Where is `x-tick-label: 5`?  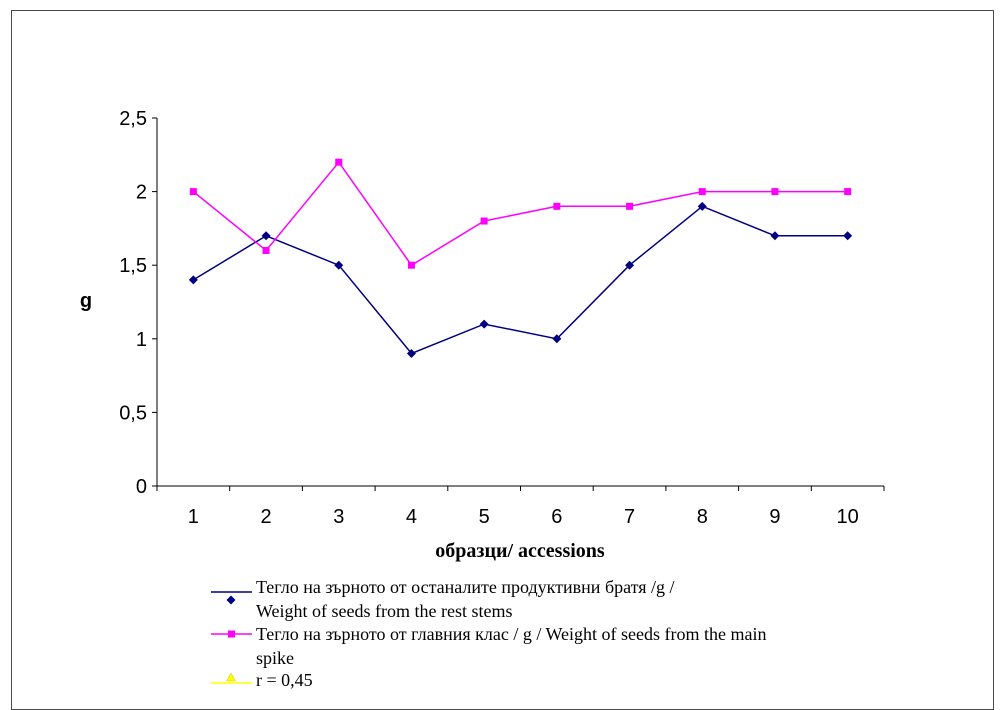 x-tick-label: 5 is located at coordinates (484, 517).